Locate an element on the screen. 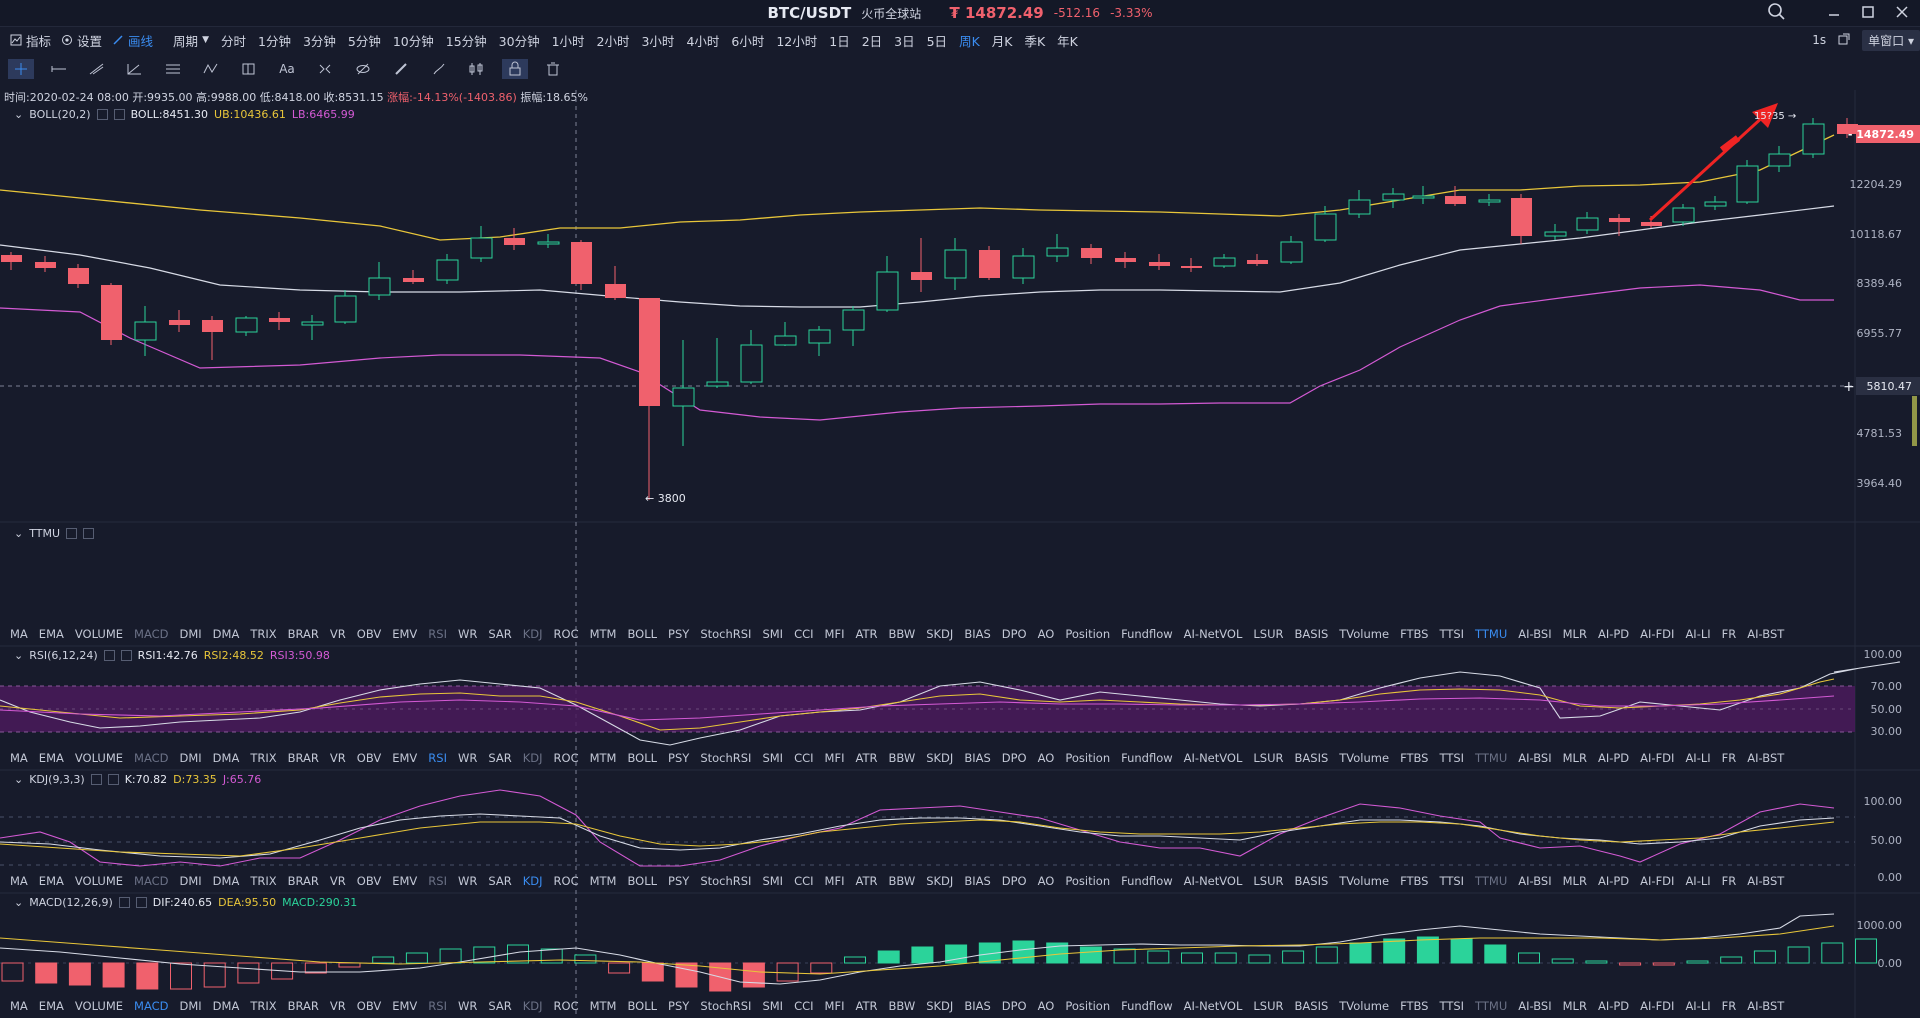  indicator-tab-bias: BIAS is located at coordinates (977, 881).